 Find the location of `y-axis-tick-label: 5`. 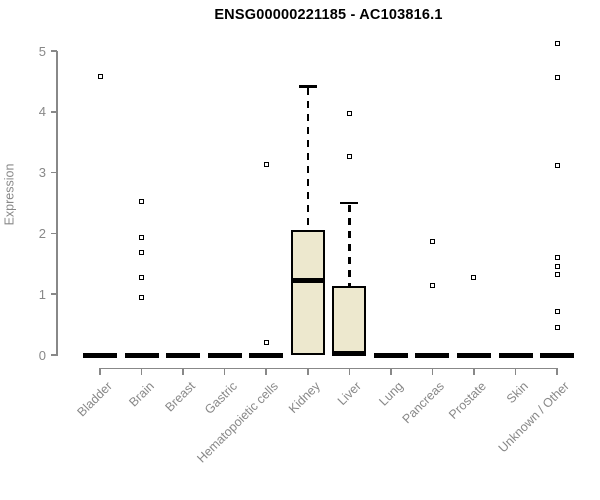

y-axis-tick-label: 5 is located at coordinates (42, 51).